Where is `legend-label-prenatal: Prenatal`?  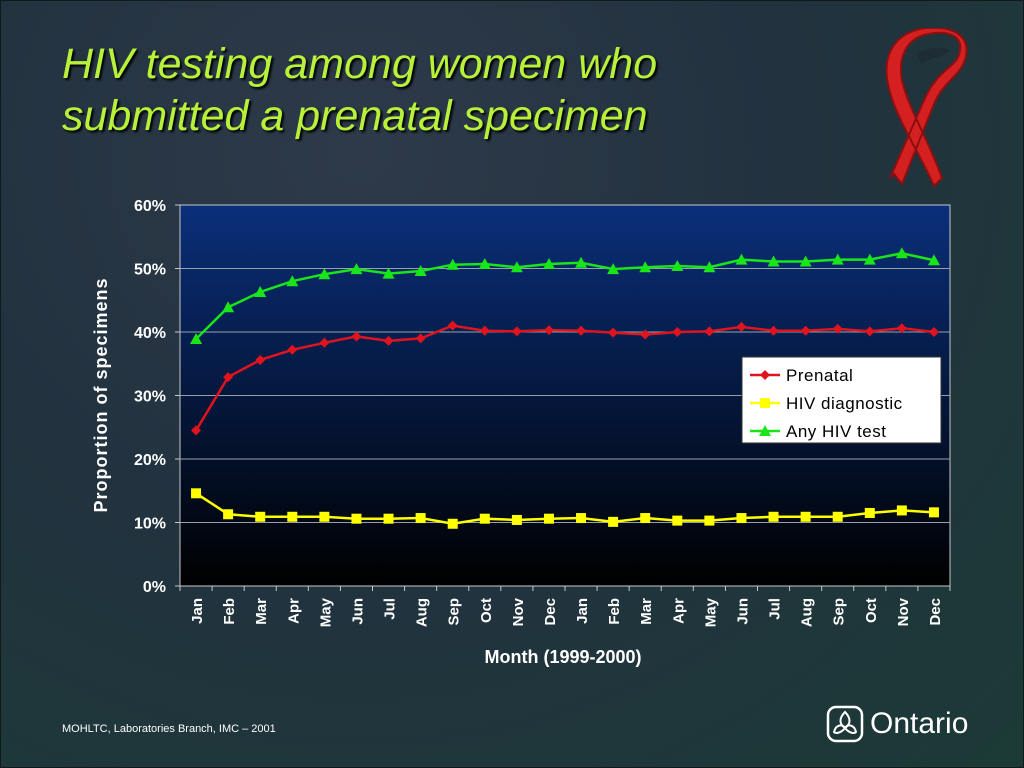 legend-label-prenatal: Prenatal is located at coordinates (819, 375).